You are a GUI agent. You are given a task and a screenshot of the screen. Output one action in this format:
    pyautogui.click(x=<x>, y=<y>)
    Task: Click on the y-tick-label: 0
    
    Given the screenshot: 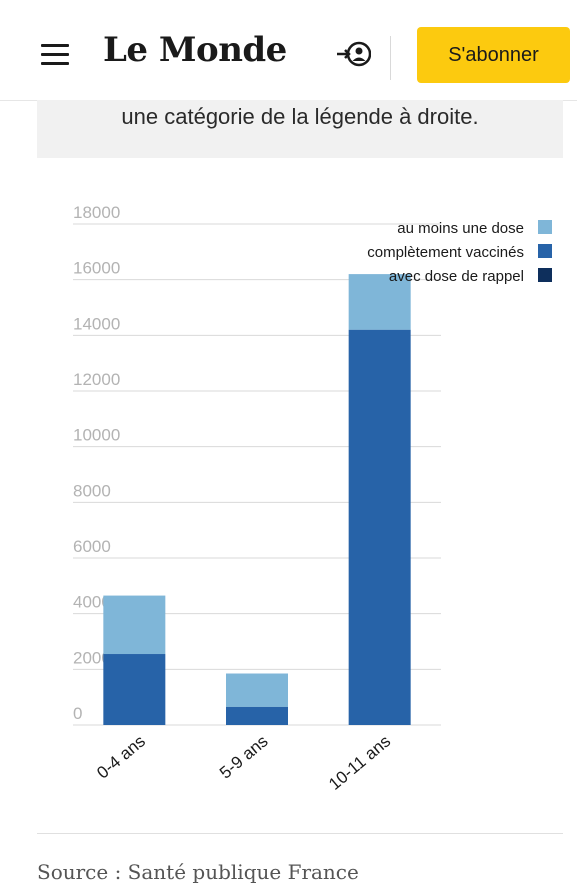 What is the action you would take?
    pyautogui.click(x=77, y=713)
    